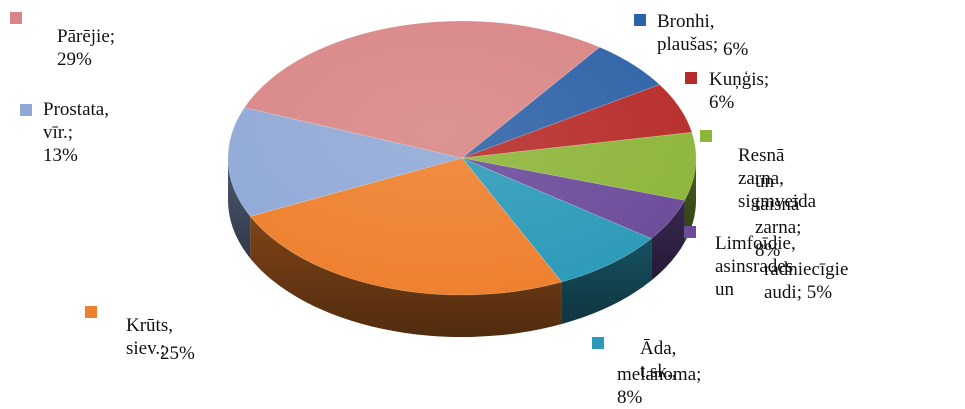  I want to click on slice-label-text: Bronhi, plaušas;, so click(688, 33).